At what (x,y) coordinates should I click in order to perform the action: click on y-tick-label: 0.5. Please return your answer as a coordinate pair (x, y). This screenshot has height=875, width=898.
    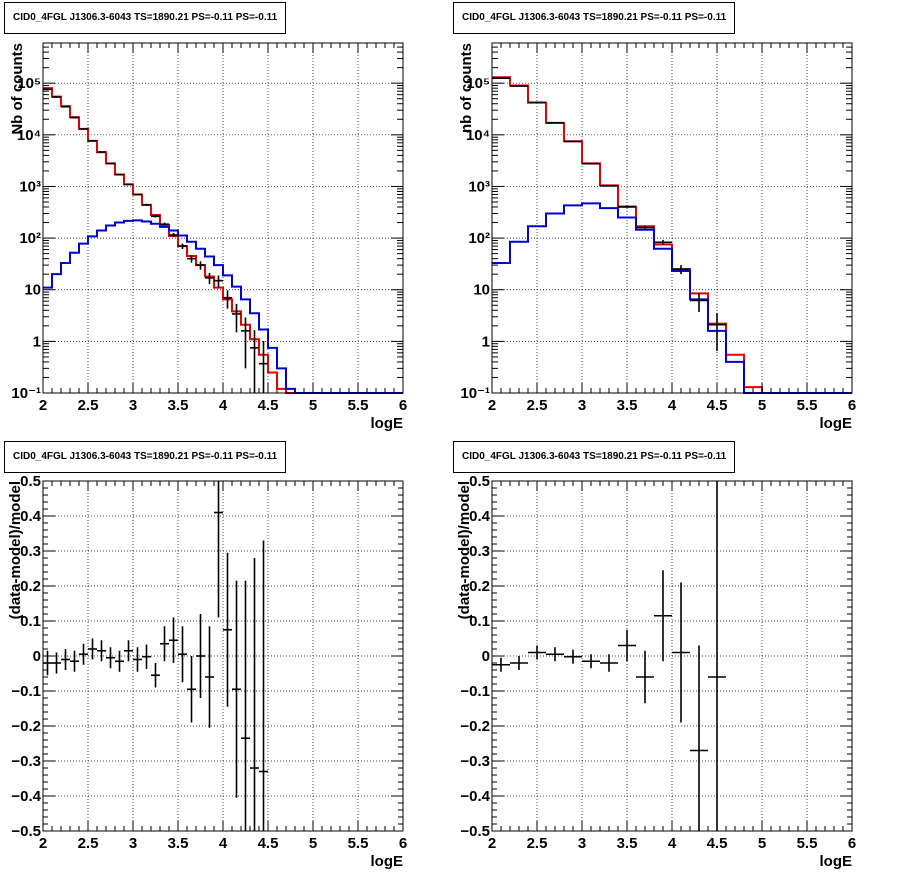
    Looking at the image, I should click on (479, 481).